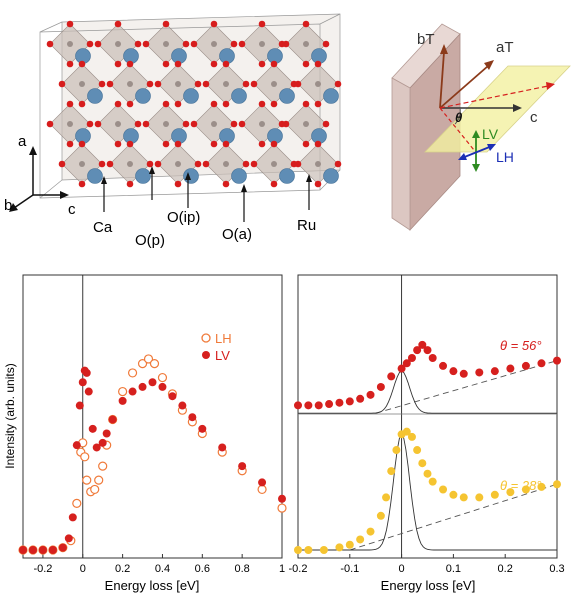 The height and width of the screenshot is (599, 573). What do you see at coordinates (427, 564) in the screenshot?
I see `chart2-ticks: -0.2 -0.1 0 0.1 0.2 0.3` at bounding box center [427, 564].